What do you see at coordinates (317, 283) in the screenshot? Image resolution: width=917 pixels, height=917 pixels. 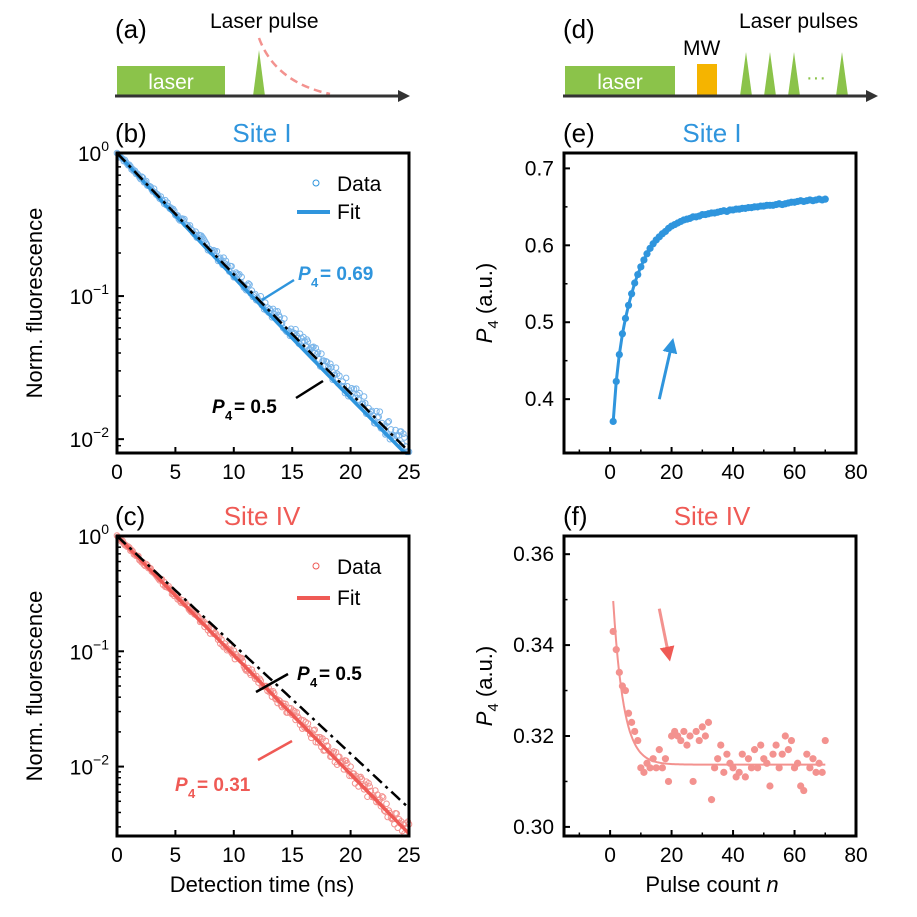 I see `panel-b-fit-annotation: P 4 = 0.69` at bounding box center [317, 283].